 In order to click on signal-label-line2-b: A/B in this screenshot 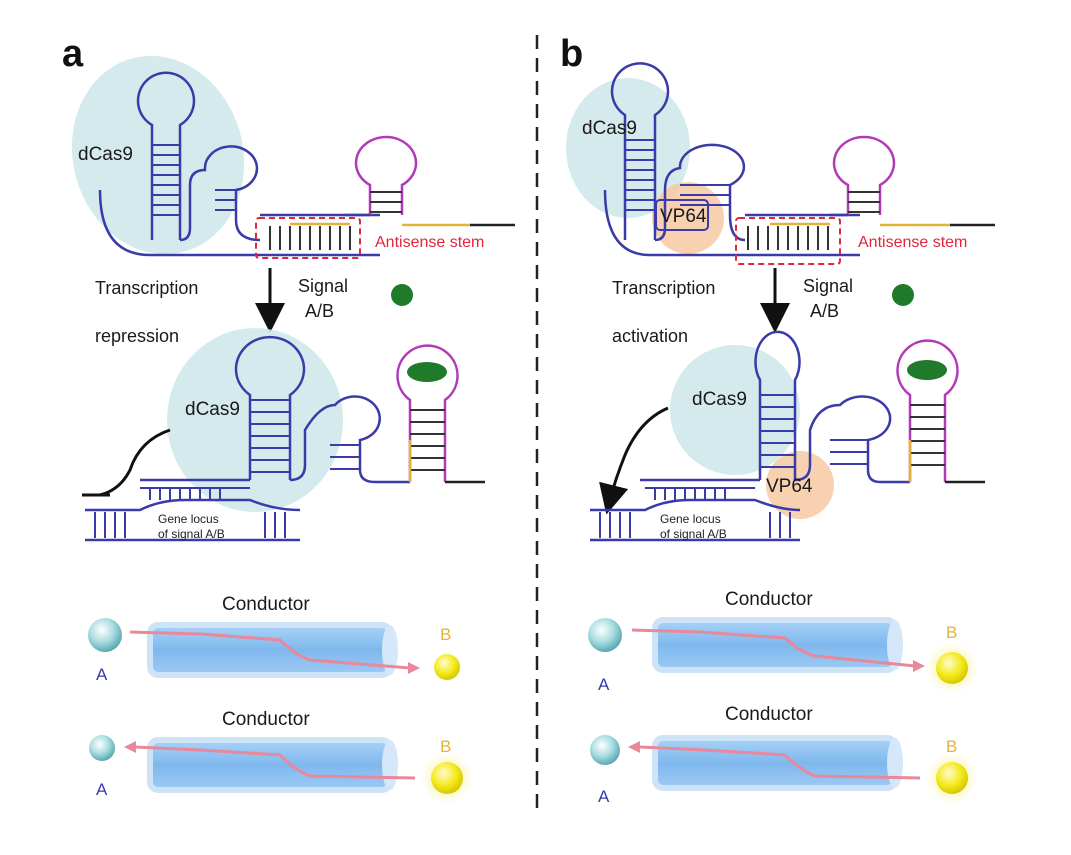, I will do `click(824, 311)`.